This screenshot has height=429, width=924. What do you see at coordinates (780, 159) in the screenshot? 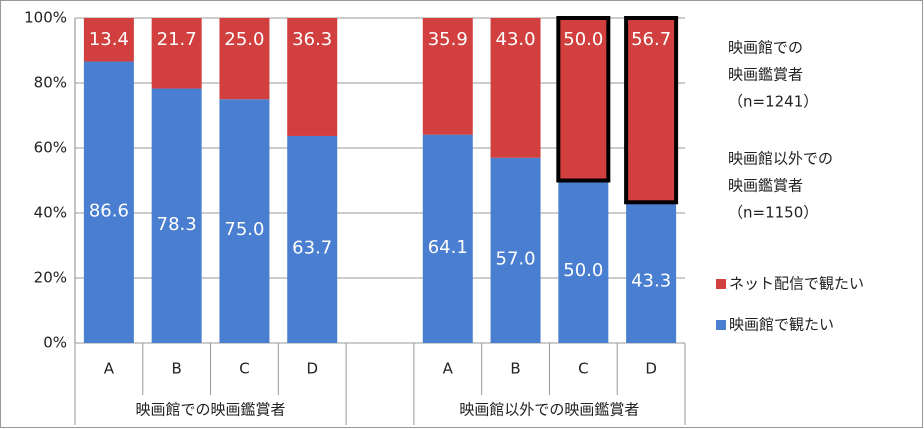
I see `annotation: 映画館以外での` at bounding box center [780, 159].